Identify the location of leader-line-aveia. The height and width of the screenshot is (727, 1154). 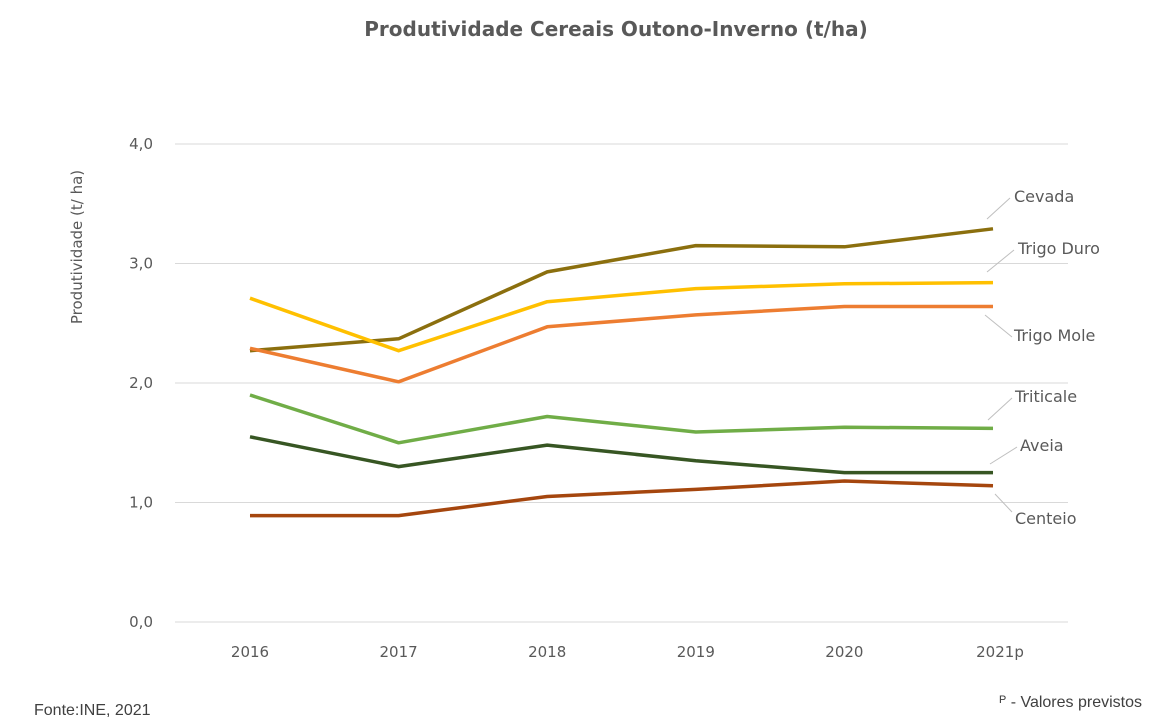
(1003, 455).